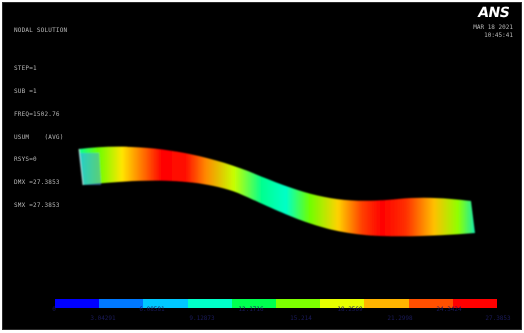  What do you see at coordinates (25, 91) in the screenshot?
I see `info-line: SUB =1` at bounding box center [25, 91].